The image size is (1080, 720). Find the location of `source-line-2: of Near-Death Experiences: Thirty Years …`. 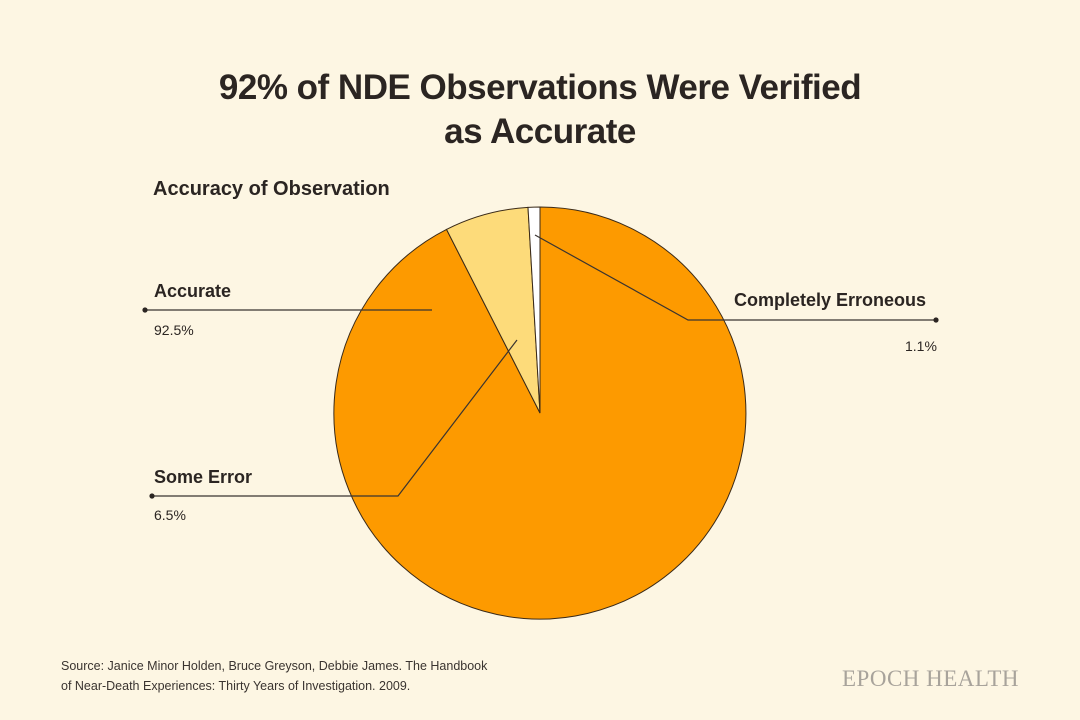

source-line-2: of Near-Death Experiences: Thirty Years … is located at coordinates (236, 686).